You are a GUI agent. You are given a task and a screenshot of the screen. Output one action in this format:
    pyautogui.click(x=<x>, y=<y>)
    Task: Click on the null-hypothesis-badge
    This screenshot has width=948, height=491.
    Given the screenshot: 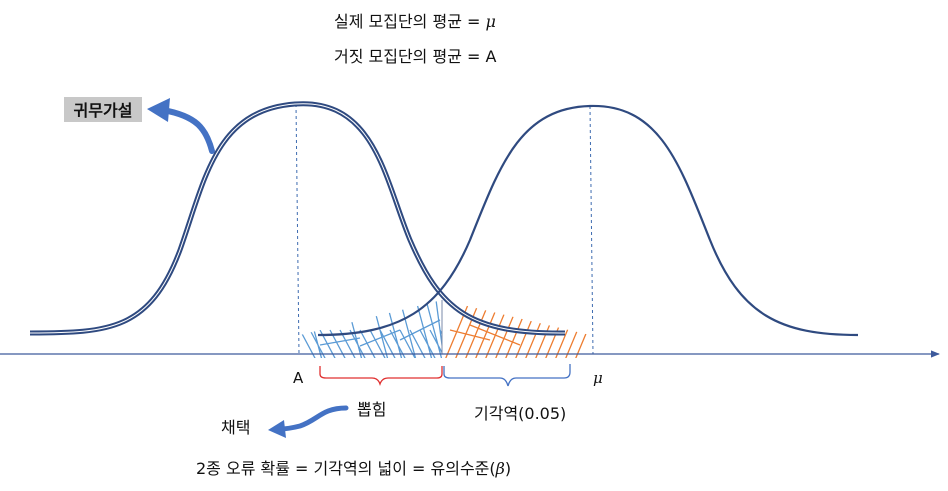 What is the action you would take?
    pyautogui.click(x=103, y=109)
    